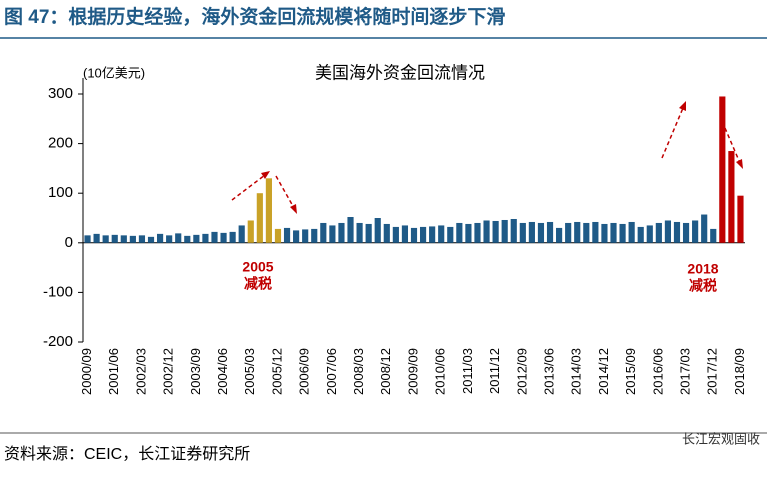  Describe the element at coordinates (603, 371) in the screenshot. I see `x-tick-label: 2014/12` at that location.